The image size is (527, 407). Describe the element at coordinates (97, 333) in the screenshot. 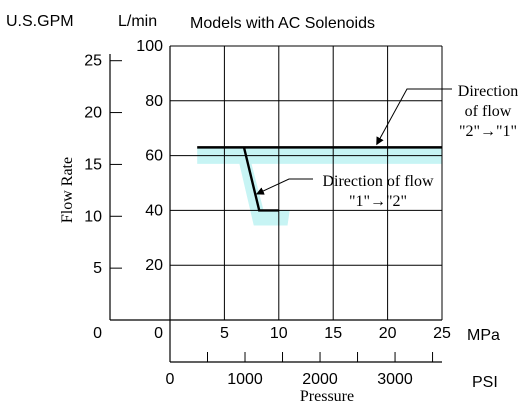

I see `y-secondary-origin-label: 0` at that location.